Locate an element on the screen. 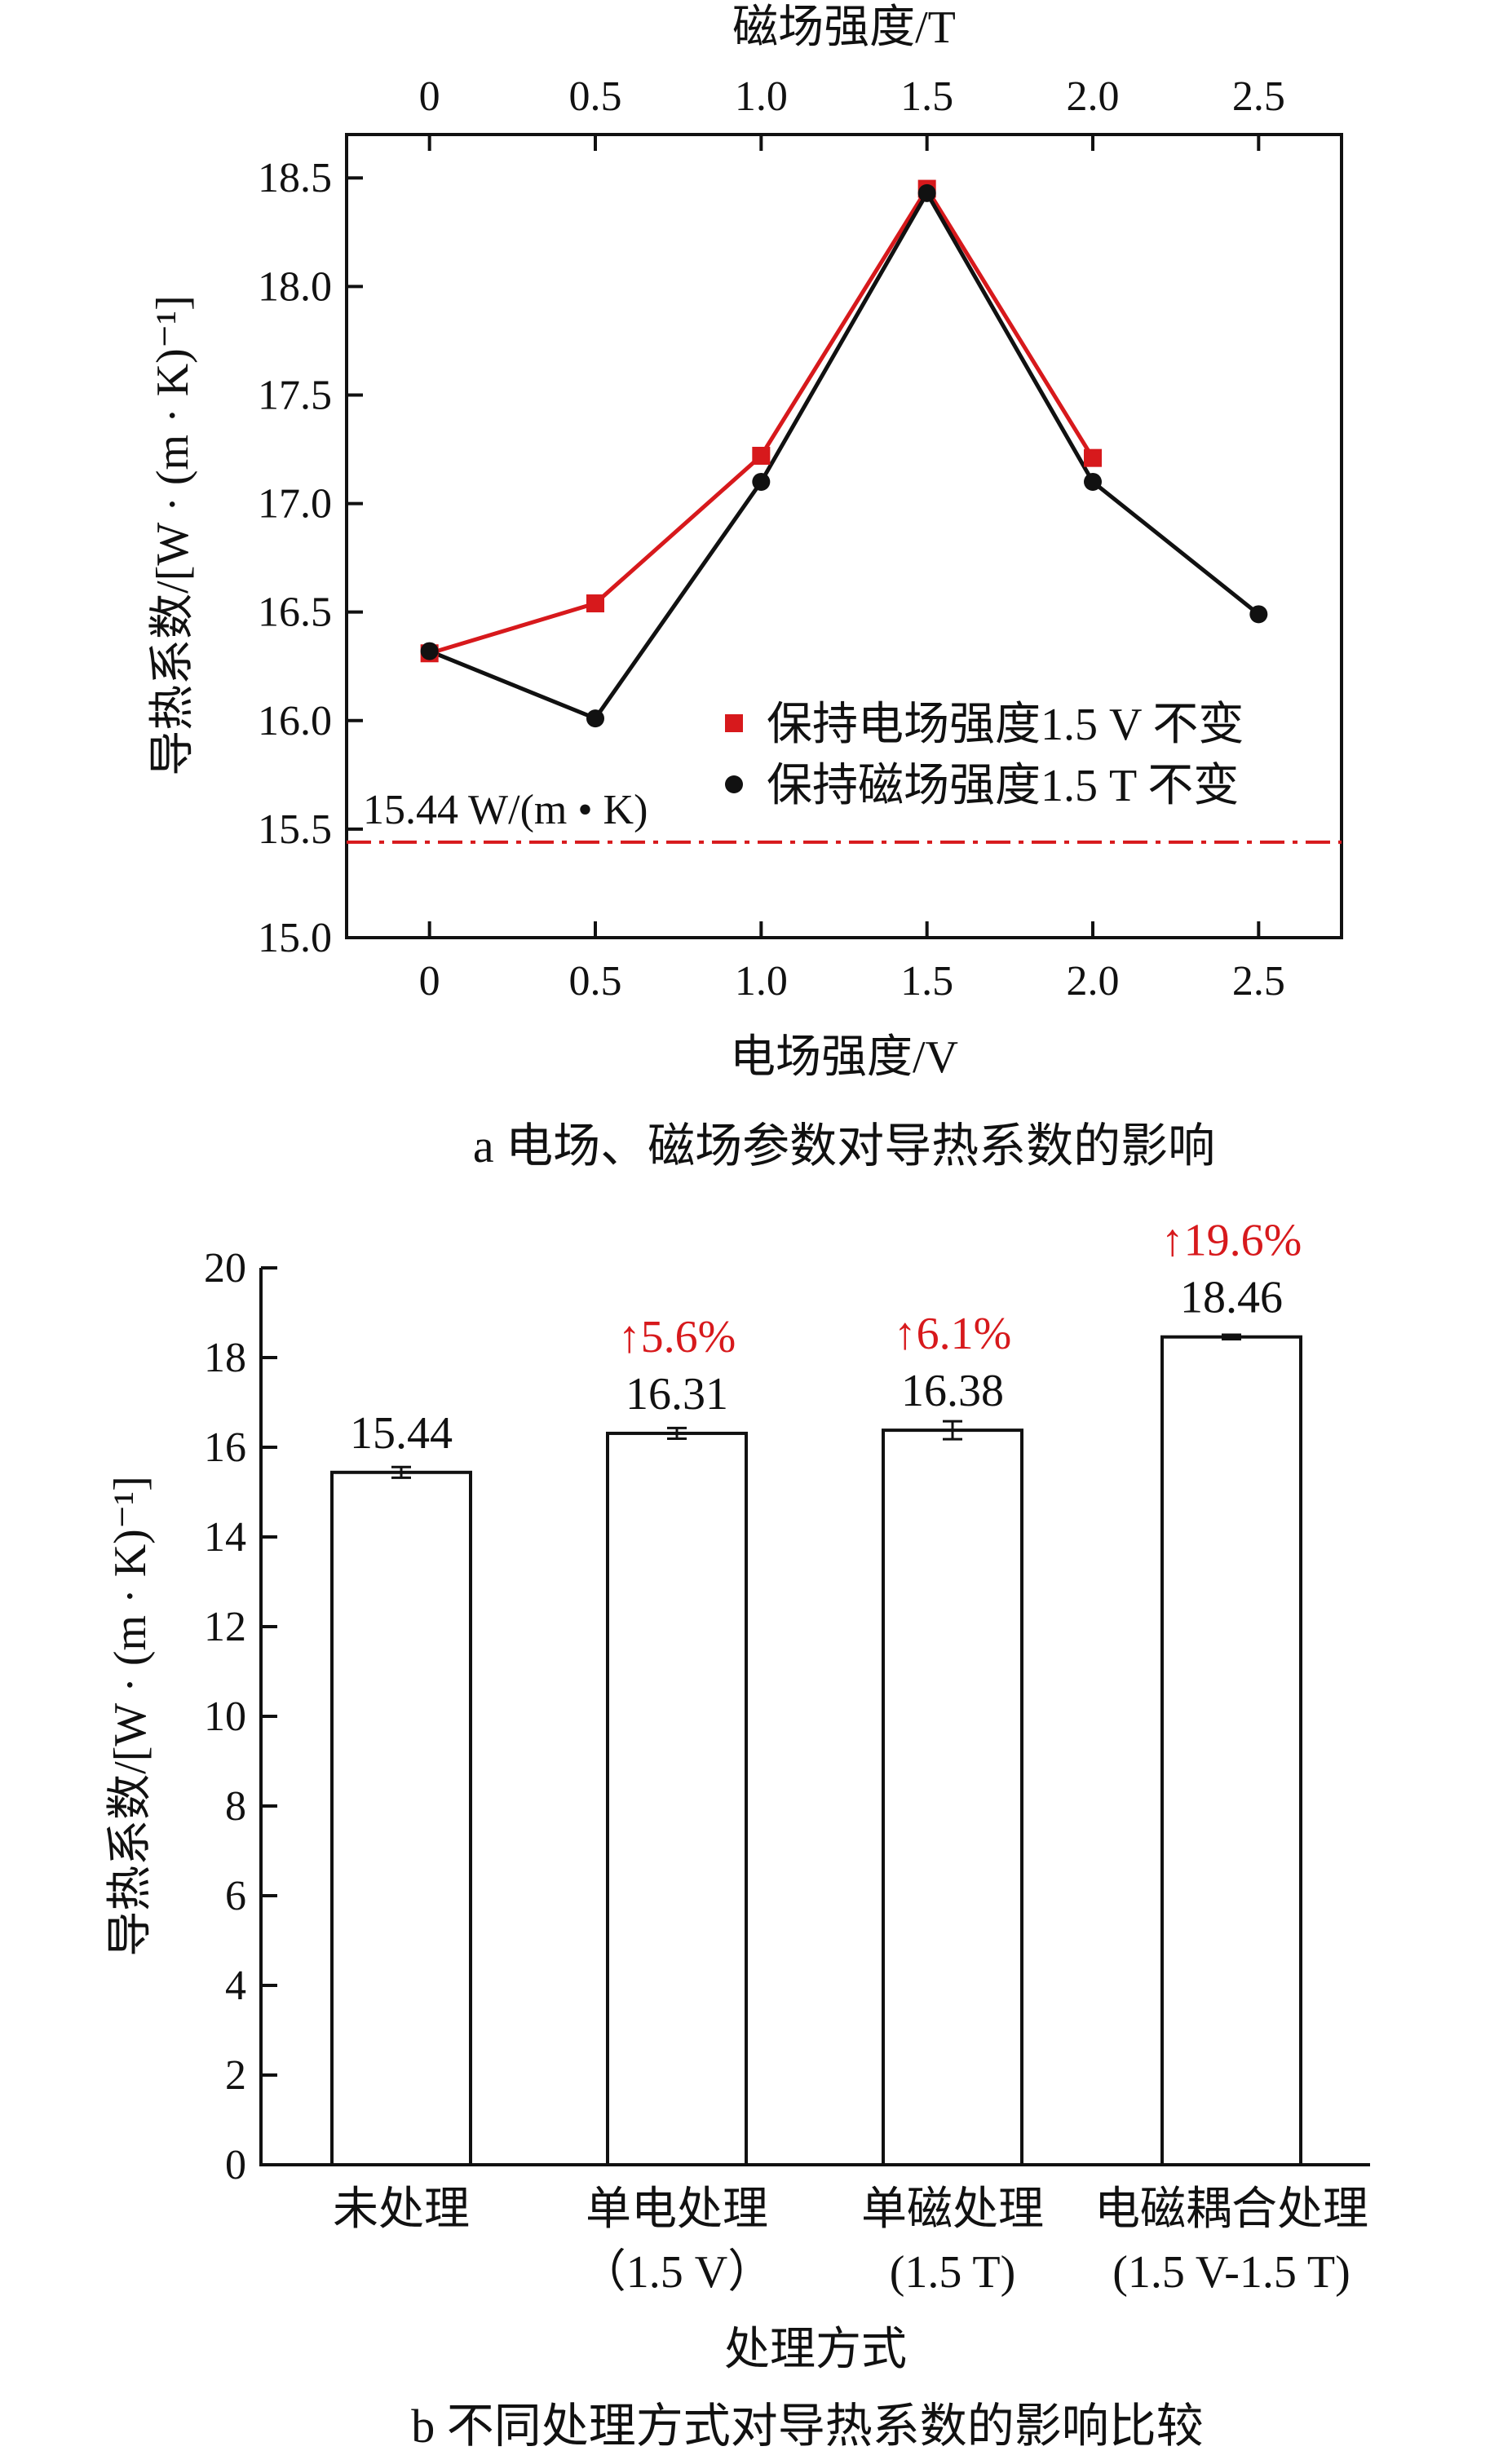 This screenshot has height=2464, width=1503. chart-b-y-tick-label: 2 is located at coordinates (235, 2075).